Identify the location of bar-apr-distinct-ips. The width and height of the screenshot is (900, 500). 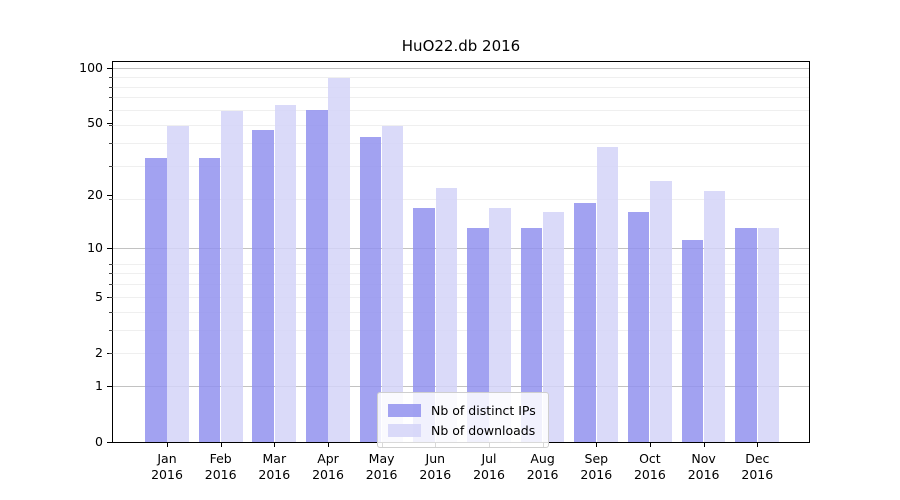
(317, 275).